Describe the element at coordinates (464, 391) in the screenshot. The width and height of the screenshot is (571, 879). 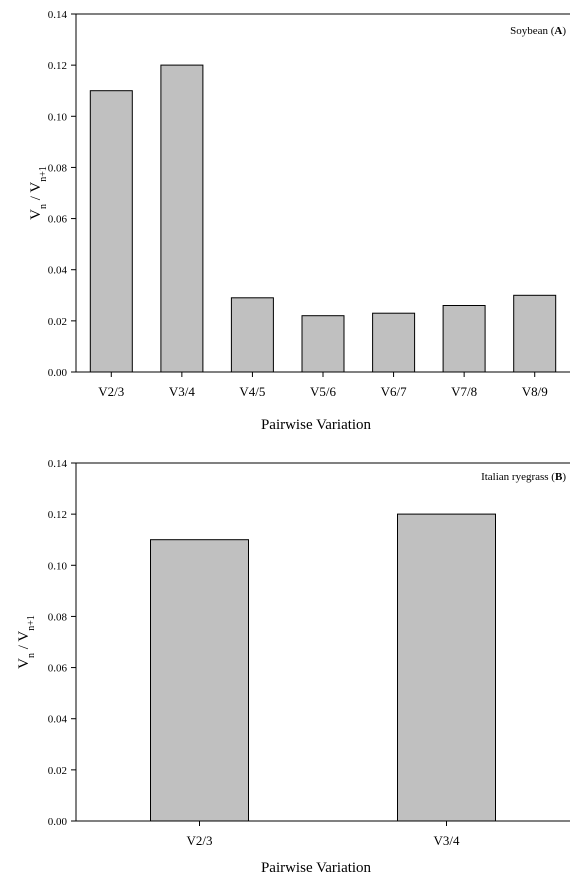
I see `x-tick-label: V7/8` at that location.